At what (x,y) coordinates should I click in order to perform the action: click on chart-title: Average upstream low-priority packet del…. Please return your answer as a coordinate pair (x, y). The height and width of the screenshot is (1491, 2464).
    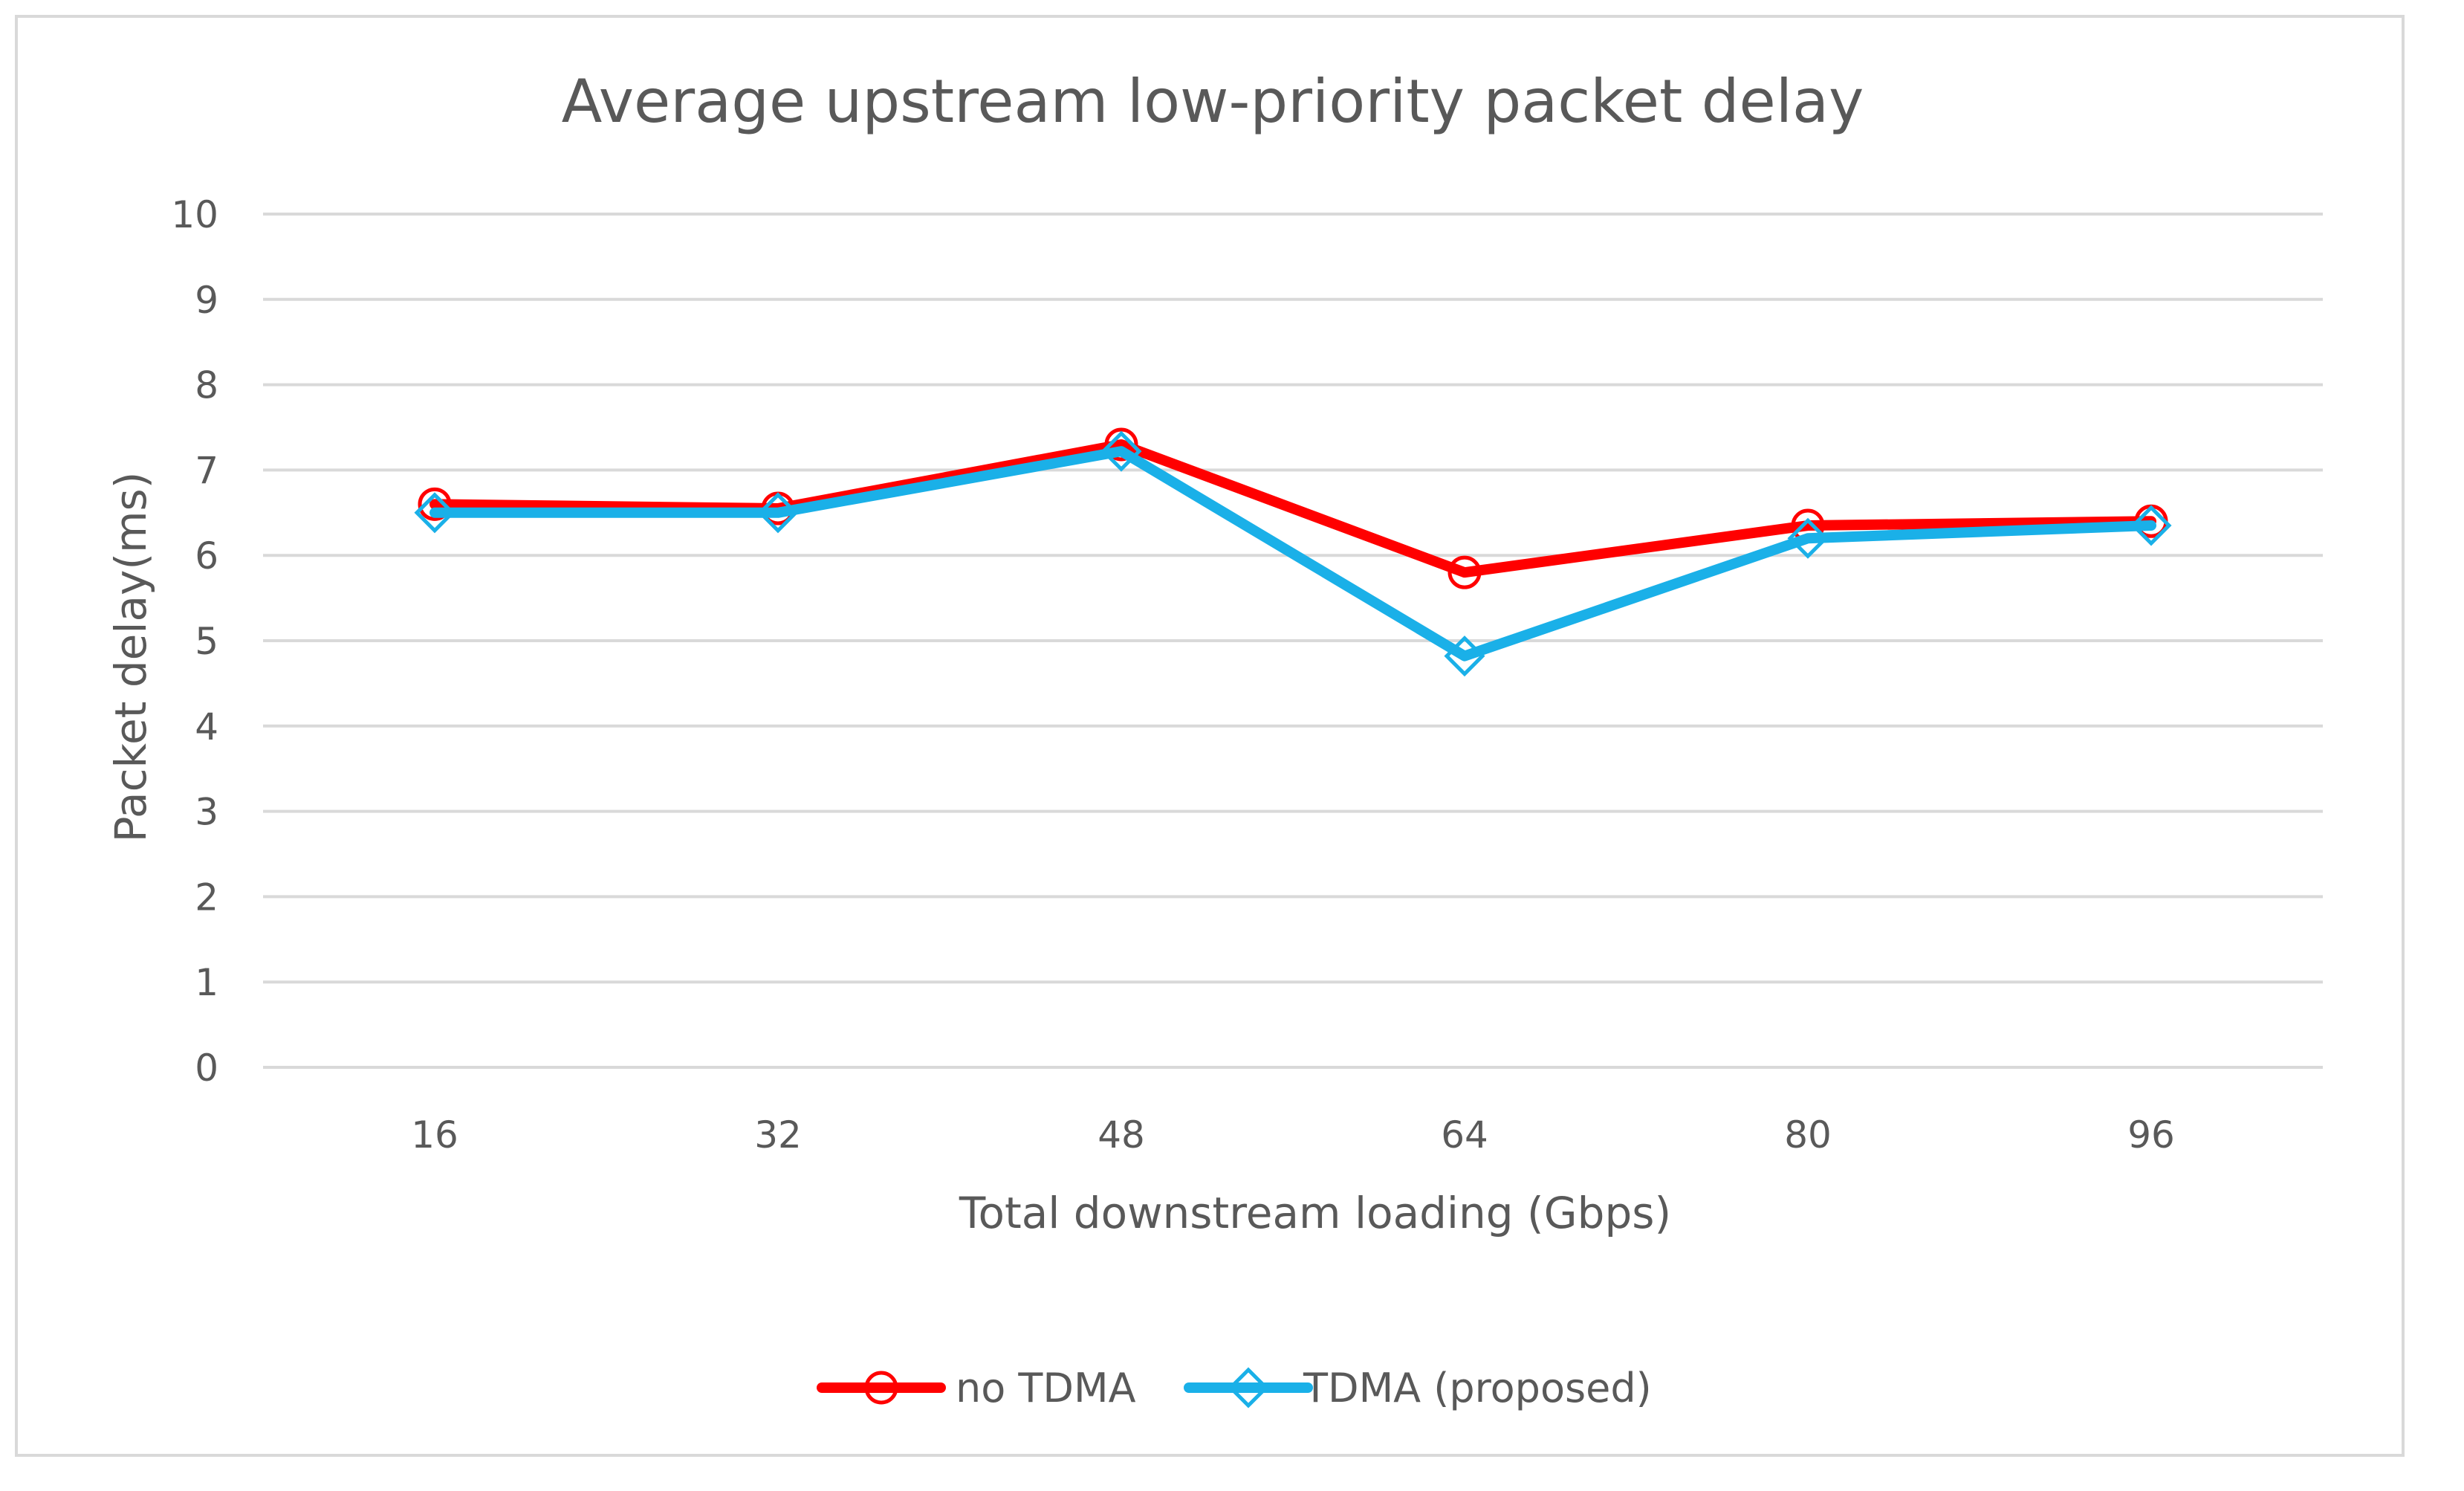
    Looking at the image, I should click on (1213, 101).